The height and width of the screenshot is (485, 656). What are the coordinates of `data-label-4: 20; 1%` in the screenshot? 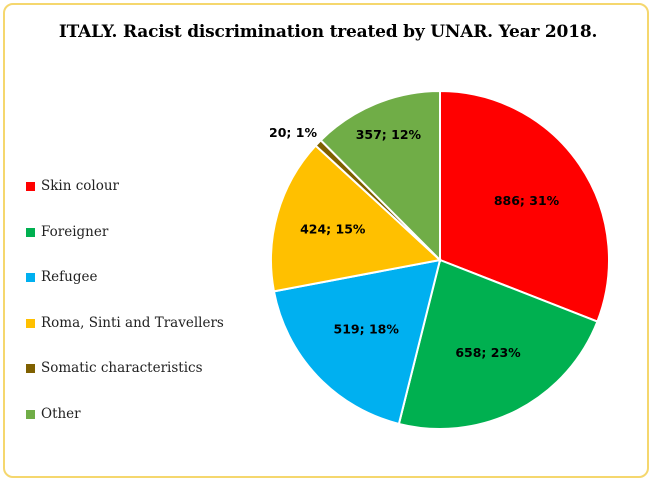 It's located at (293, 132).